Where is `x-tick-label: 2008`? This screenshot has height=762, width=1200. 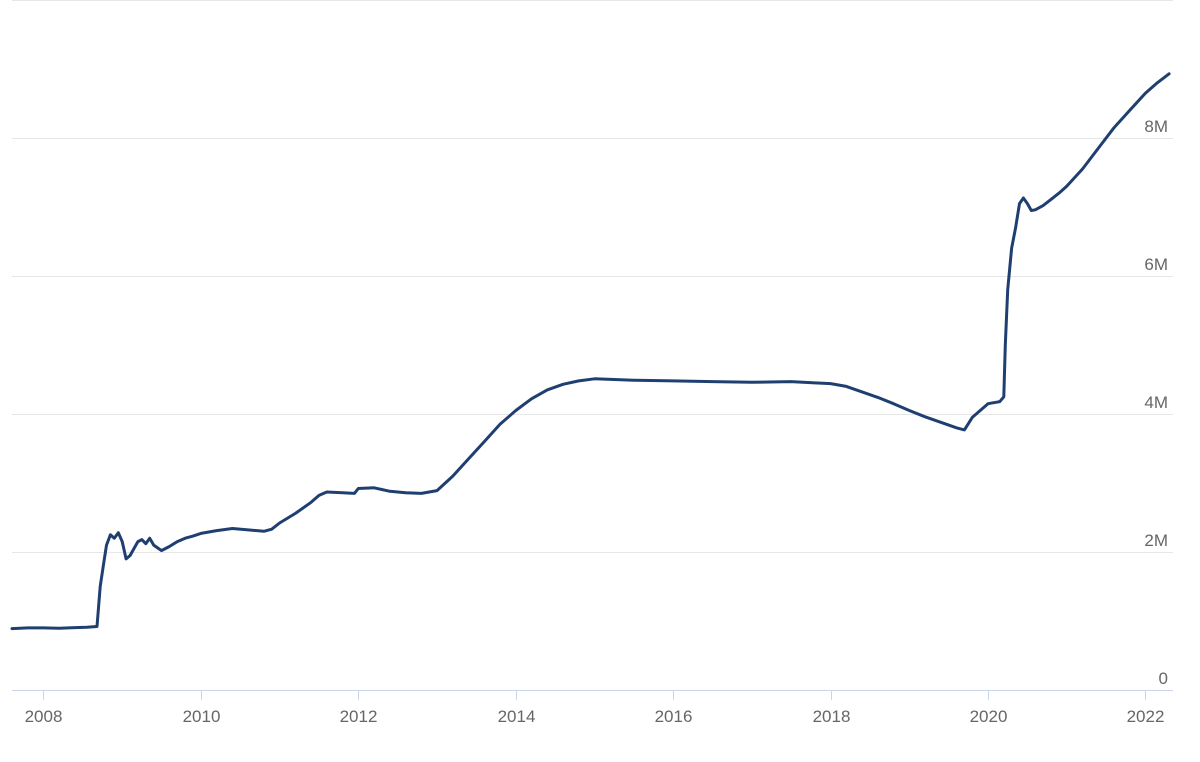 x-tick-label: 2008 is located at coordinates (44, 716).